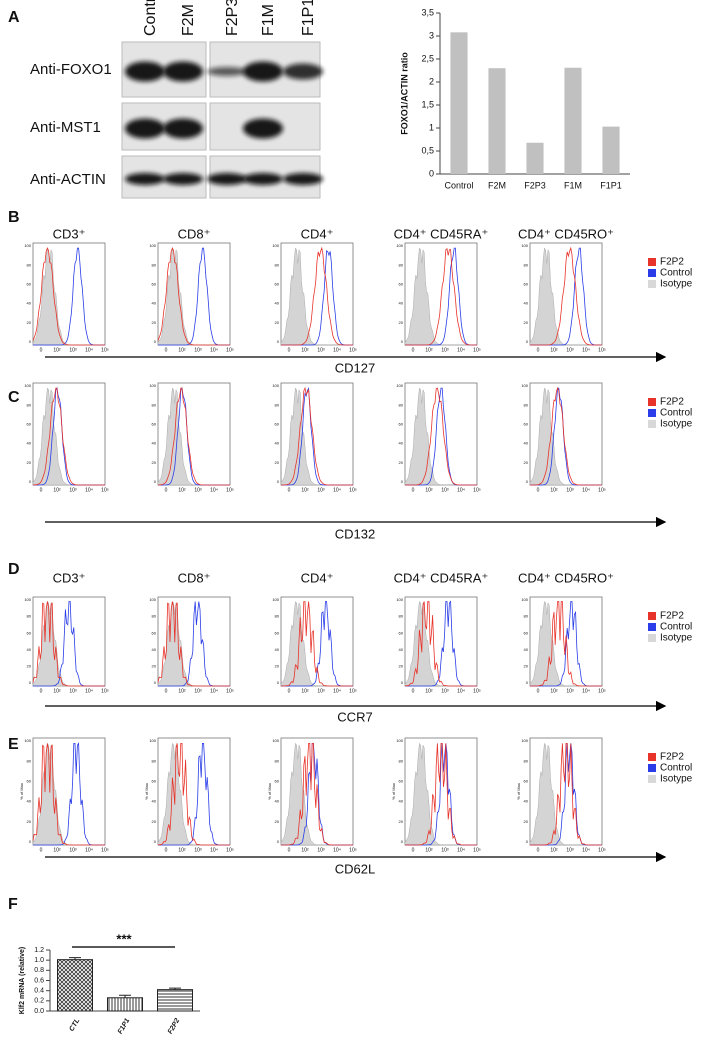 The width and height of the screenshot is (714, 1049). Describe the element at coordinates (427, 104) in the screenshot. I see `y-tick-label: 1,5` at that location.